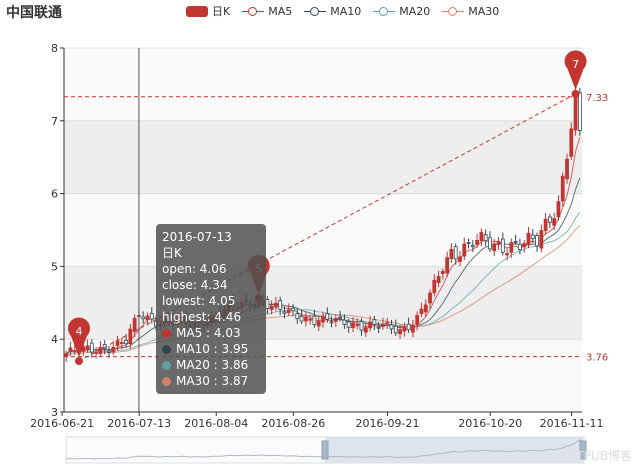  Describe the element at coordinates (575, 64) in the screenshot. I see `markpoint-label: 7` at that location.